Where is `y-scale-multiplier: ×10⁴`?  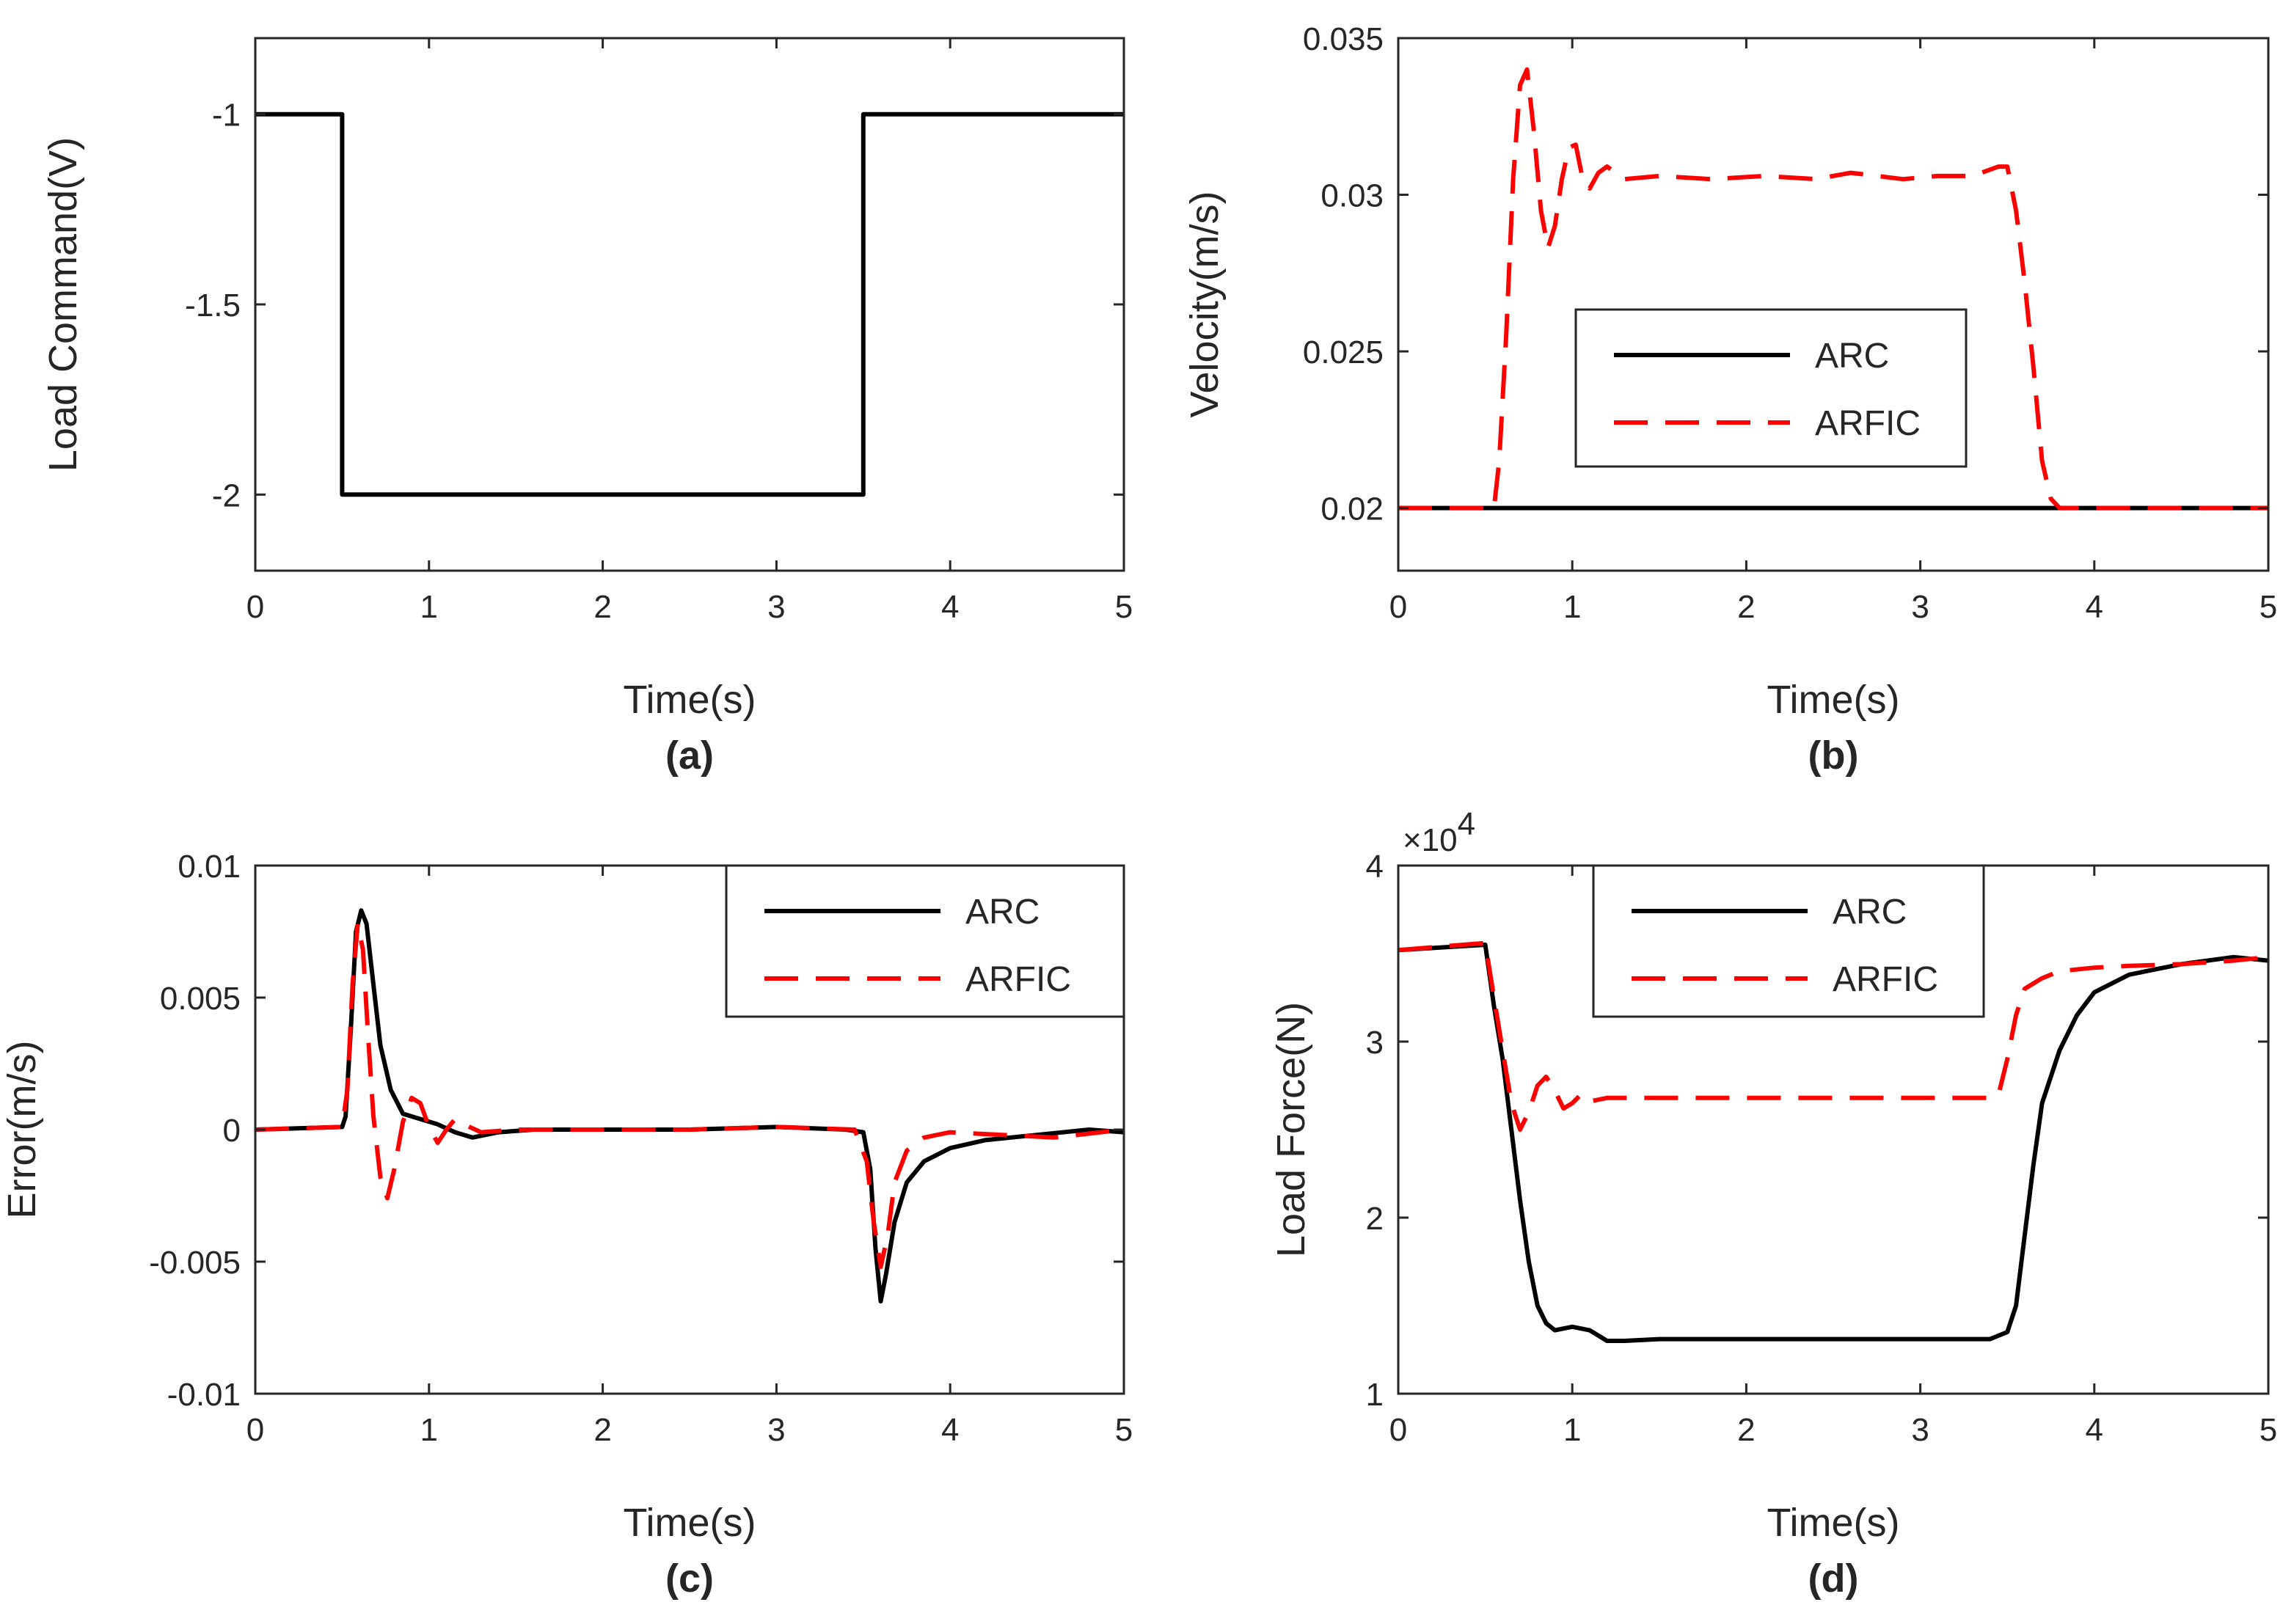
y-scale-multiplier: ×10⁴ is located at coordinates (1439, 832).